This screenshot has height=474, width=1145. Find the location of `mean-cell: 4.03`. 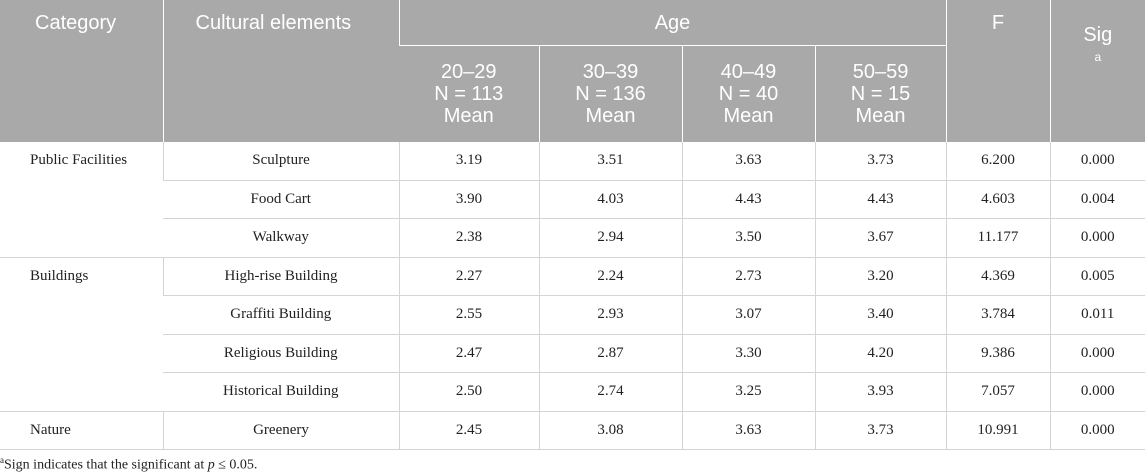

mean-cell: 4.03 is located at coordinates (610, 199).